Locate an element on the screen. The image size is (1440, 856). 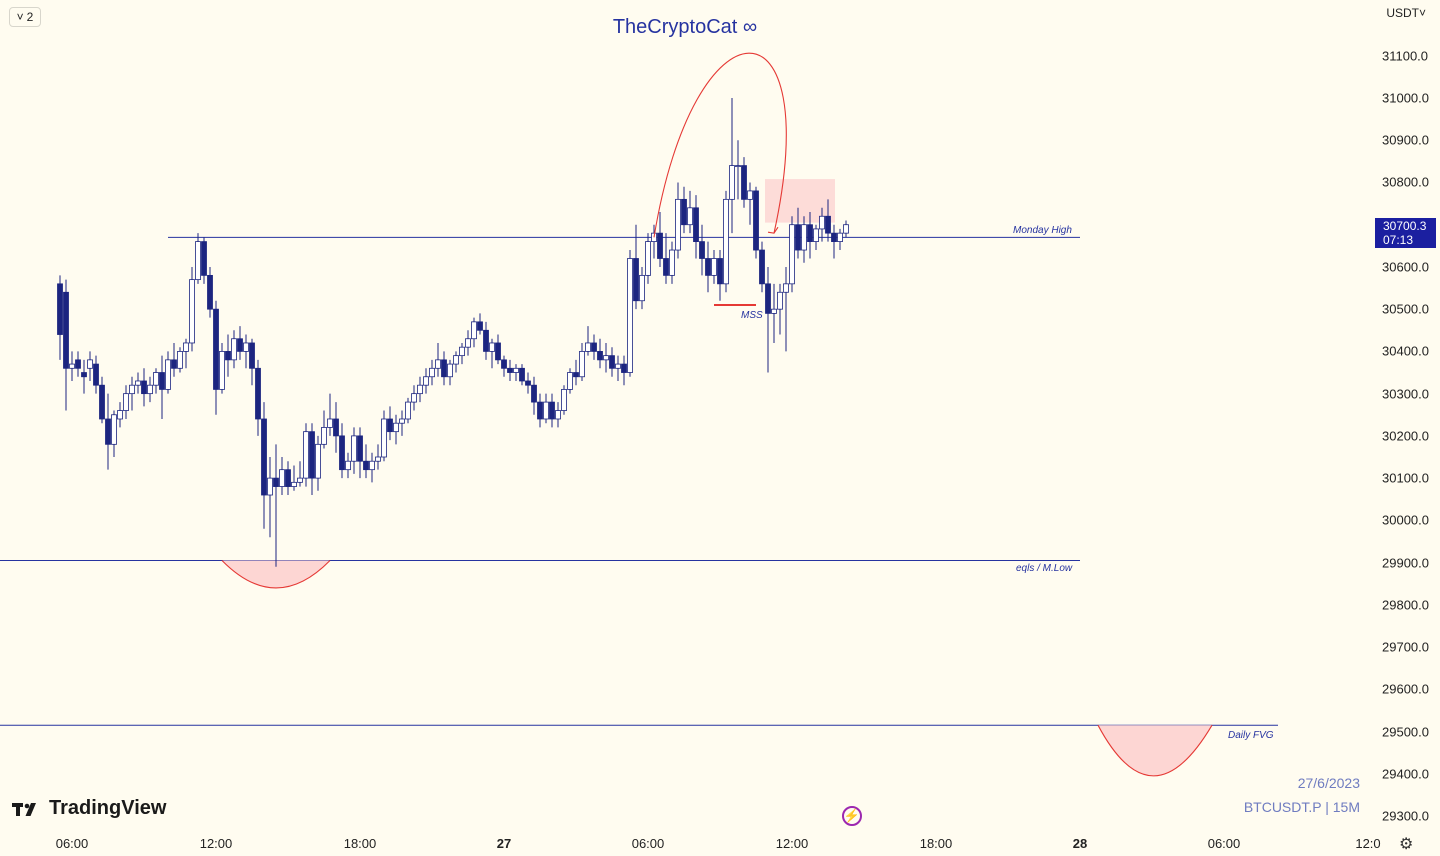
layout-selector-button: ˅ 2 is located at coordinates (25, 17).